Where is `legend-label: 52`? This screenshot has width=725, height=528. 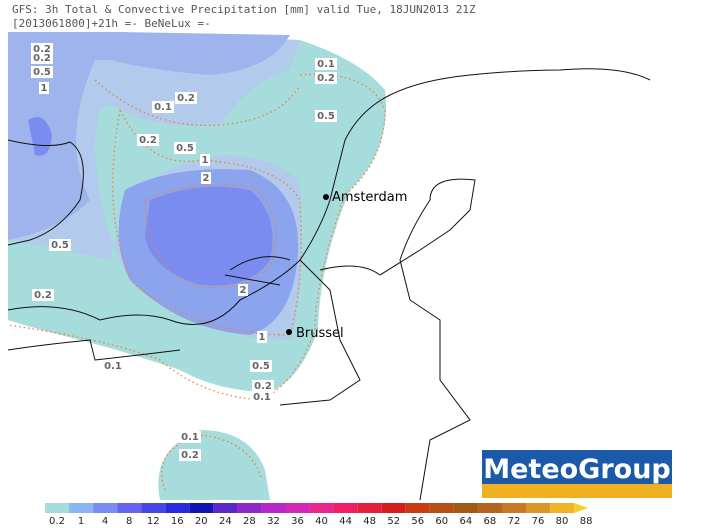 legend-label: 52 is located at coordinates (393, 521).